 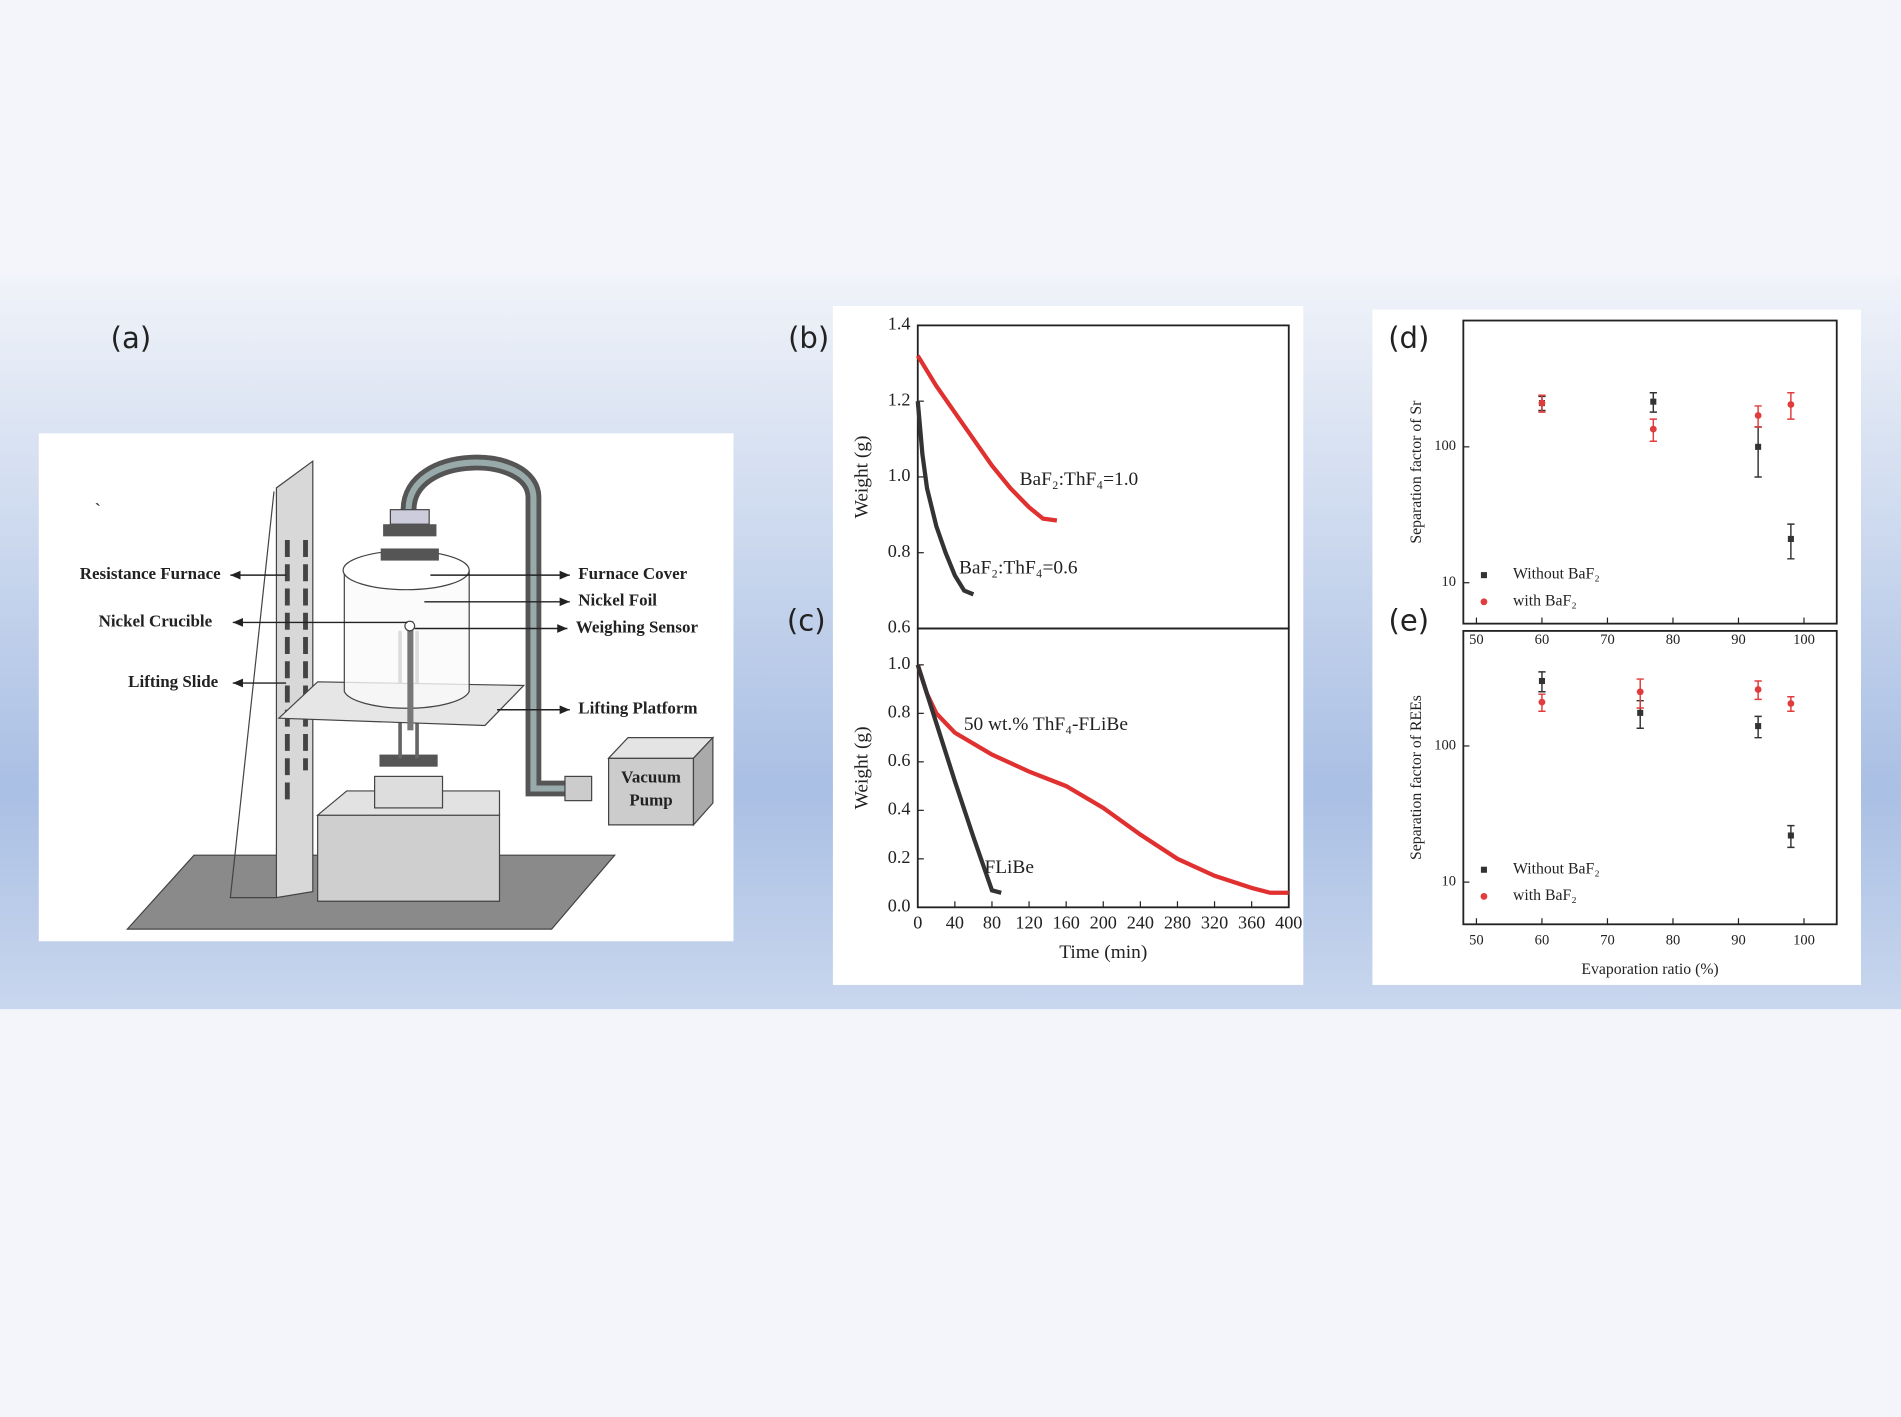 I want to click on y-axis-label: Separation factor of REEs, so click(x=1416, y=777).